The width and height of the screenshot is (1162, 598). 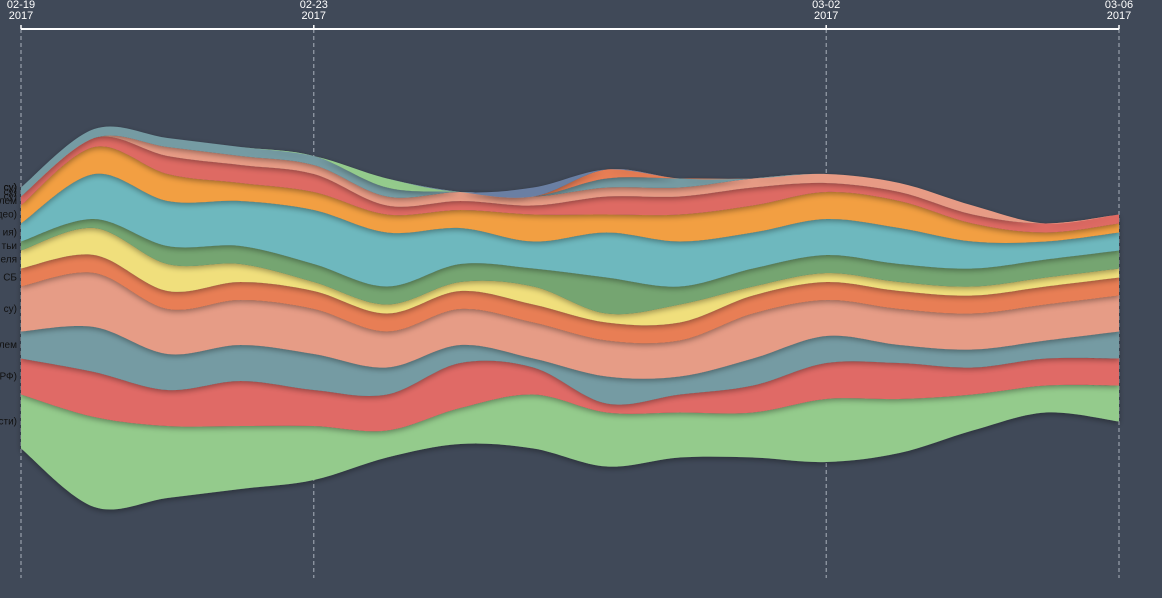 I want to click on series-label-4: СБ, so click(x=10, y=278).